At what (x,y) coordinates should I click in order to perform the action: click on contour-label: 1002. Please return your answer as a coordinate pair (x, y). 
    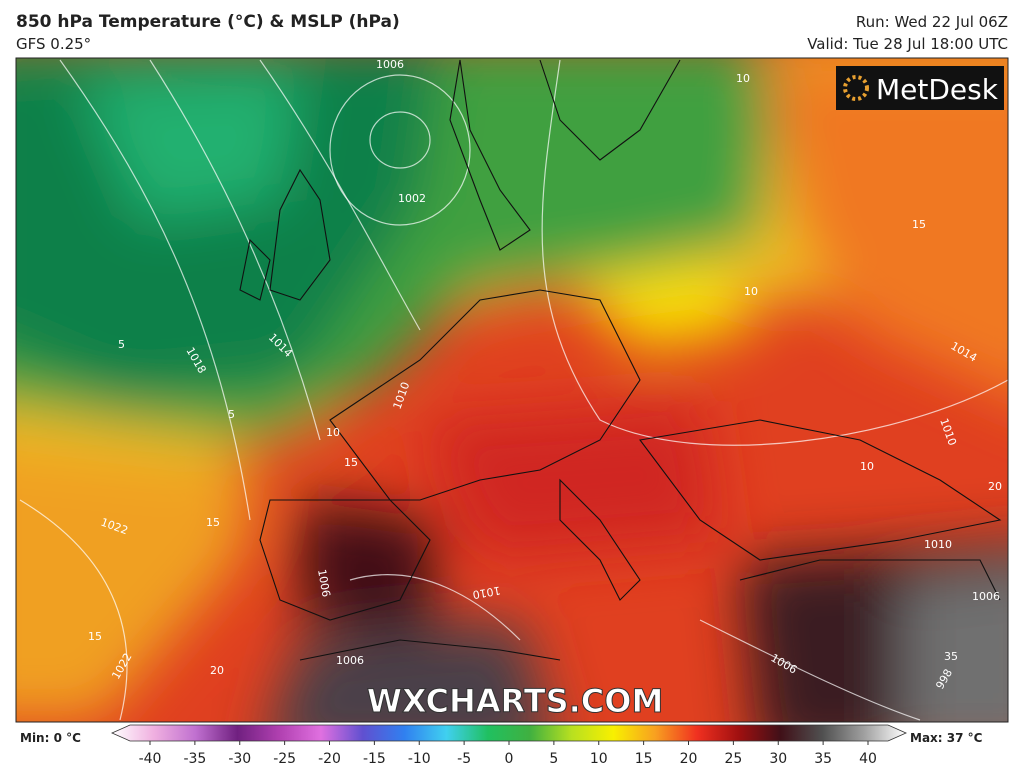
    Looking at the image, I should click on (412, 198).